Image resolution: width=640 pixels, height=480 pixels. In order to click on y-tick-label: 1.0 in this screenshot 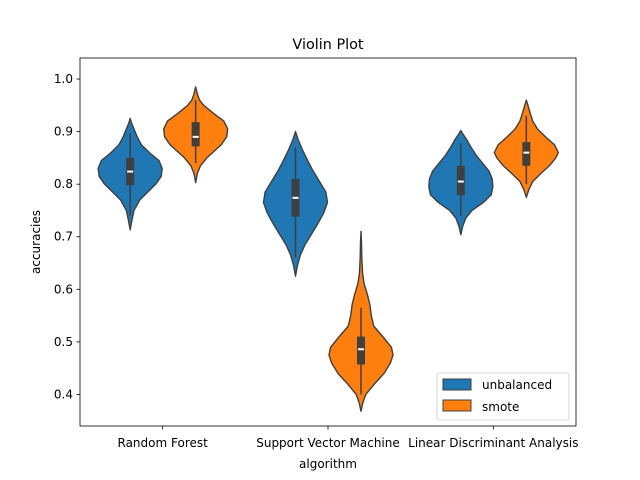, I will do `click(63, 79)`.